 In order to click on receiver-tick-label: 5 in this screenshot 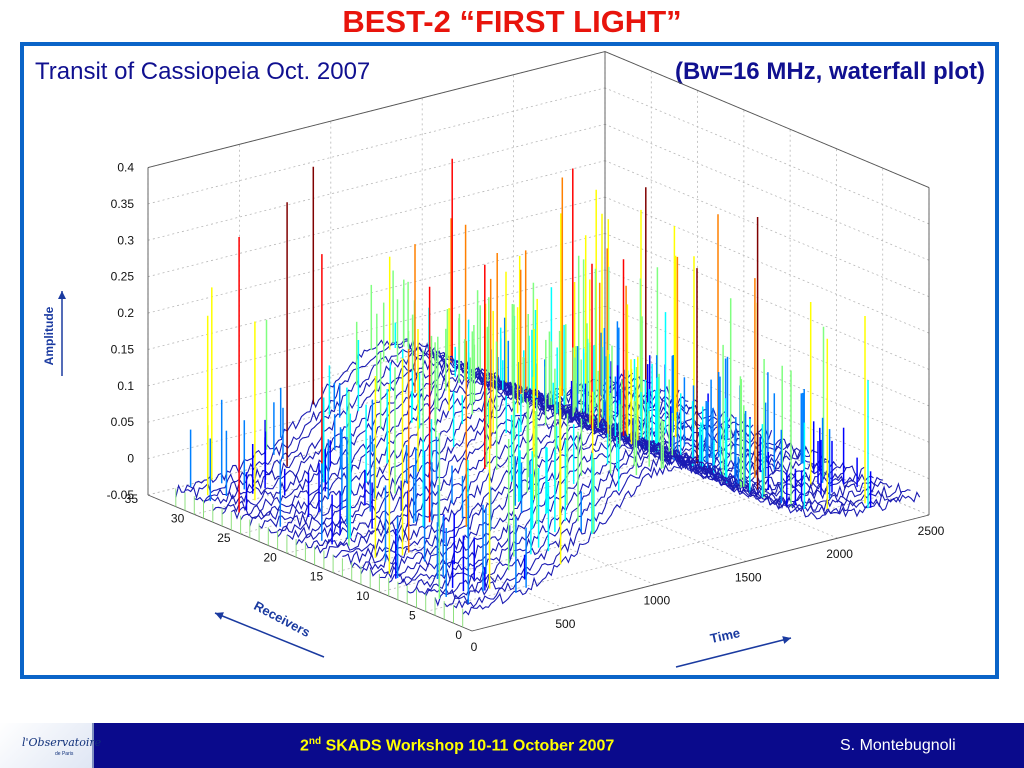, I will do `click(412, 616)`.